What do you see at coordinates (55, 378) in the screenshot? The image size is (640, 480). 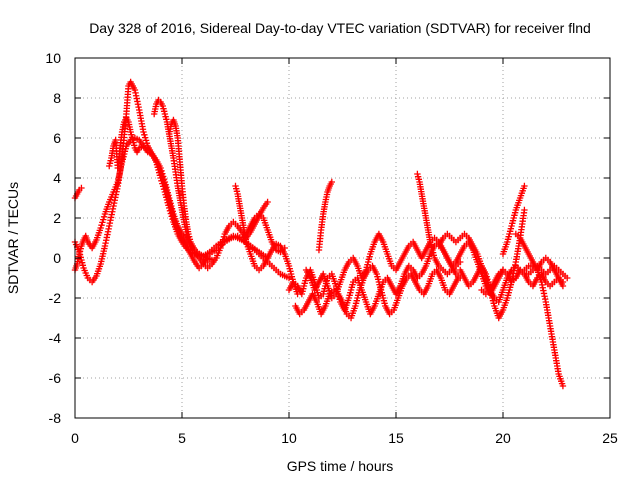 I see `y-tick-label: -6` at bounding box center [55, 378].